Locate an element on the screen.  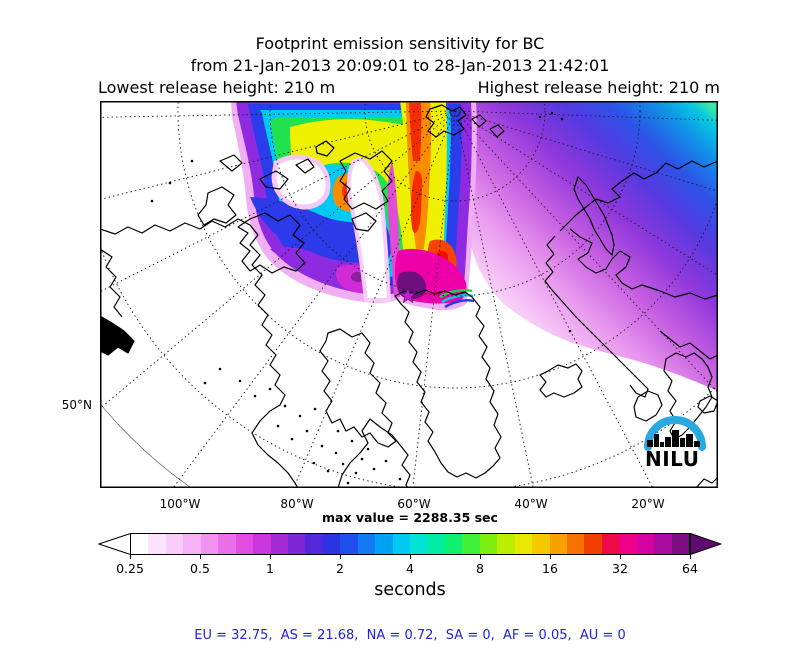
colorbar-tick-label: 0.5 is located at coordinates (200, 568).